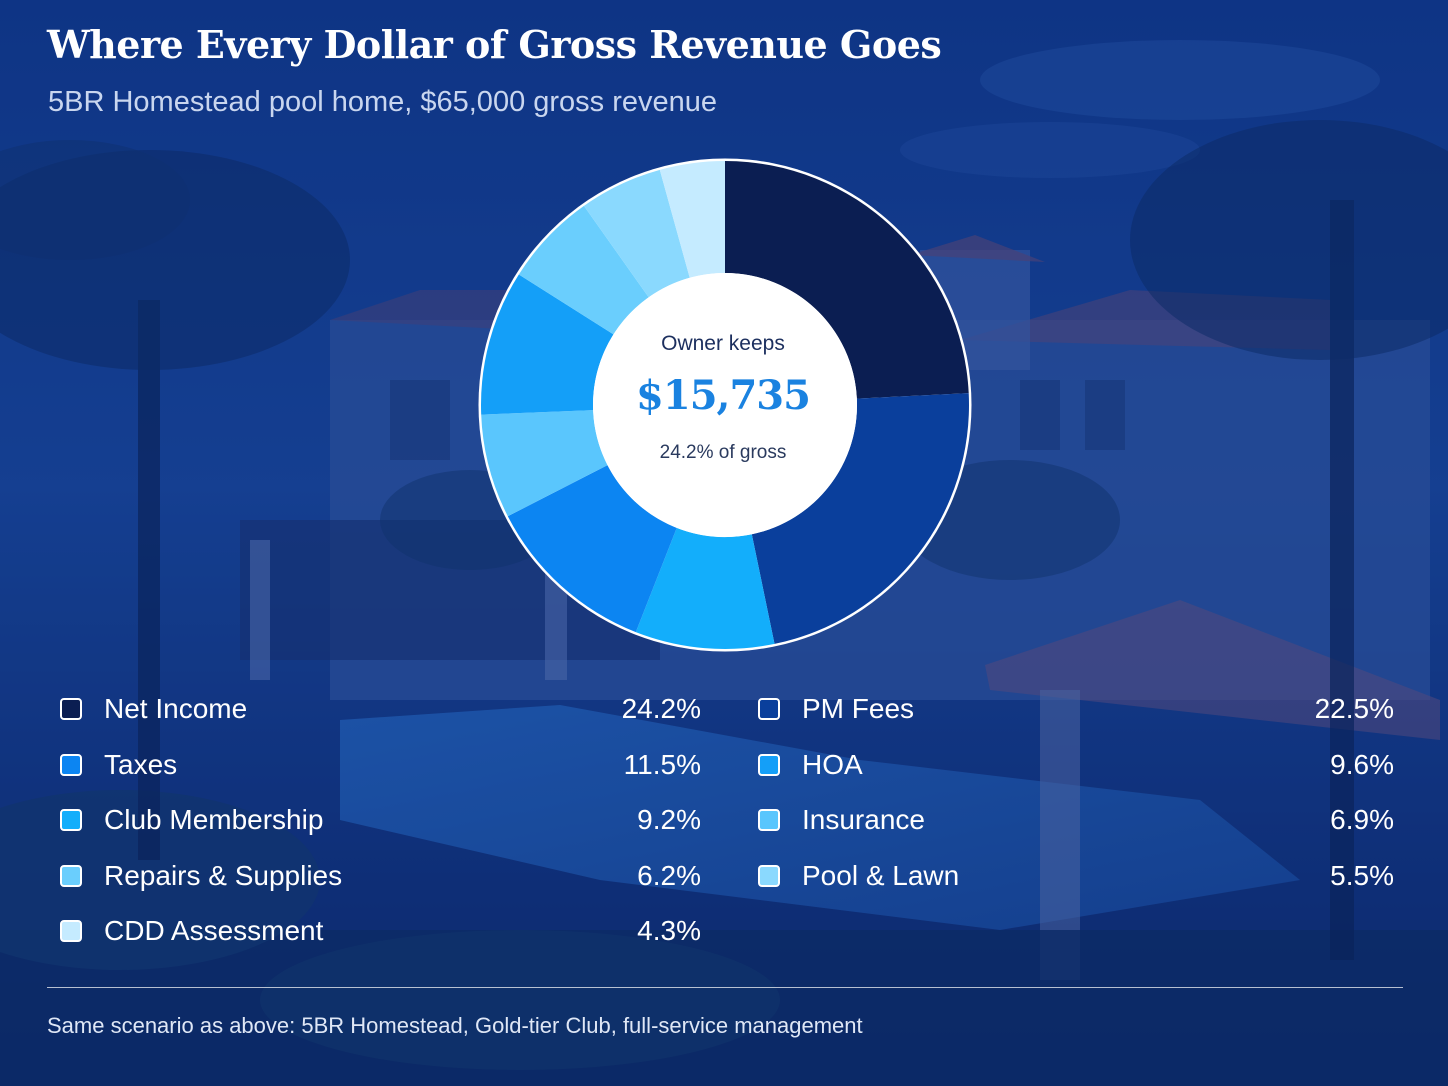 The image size is (1448, 1086). Describe the element at coordinates (725, 987) in the screenshot. I see `divider` at that location.